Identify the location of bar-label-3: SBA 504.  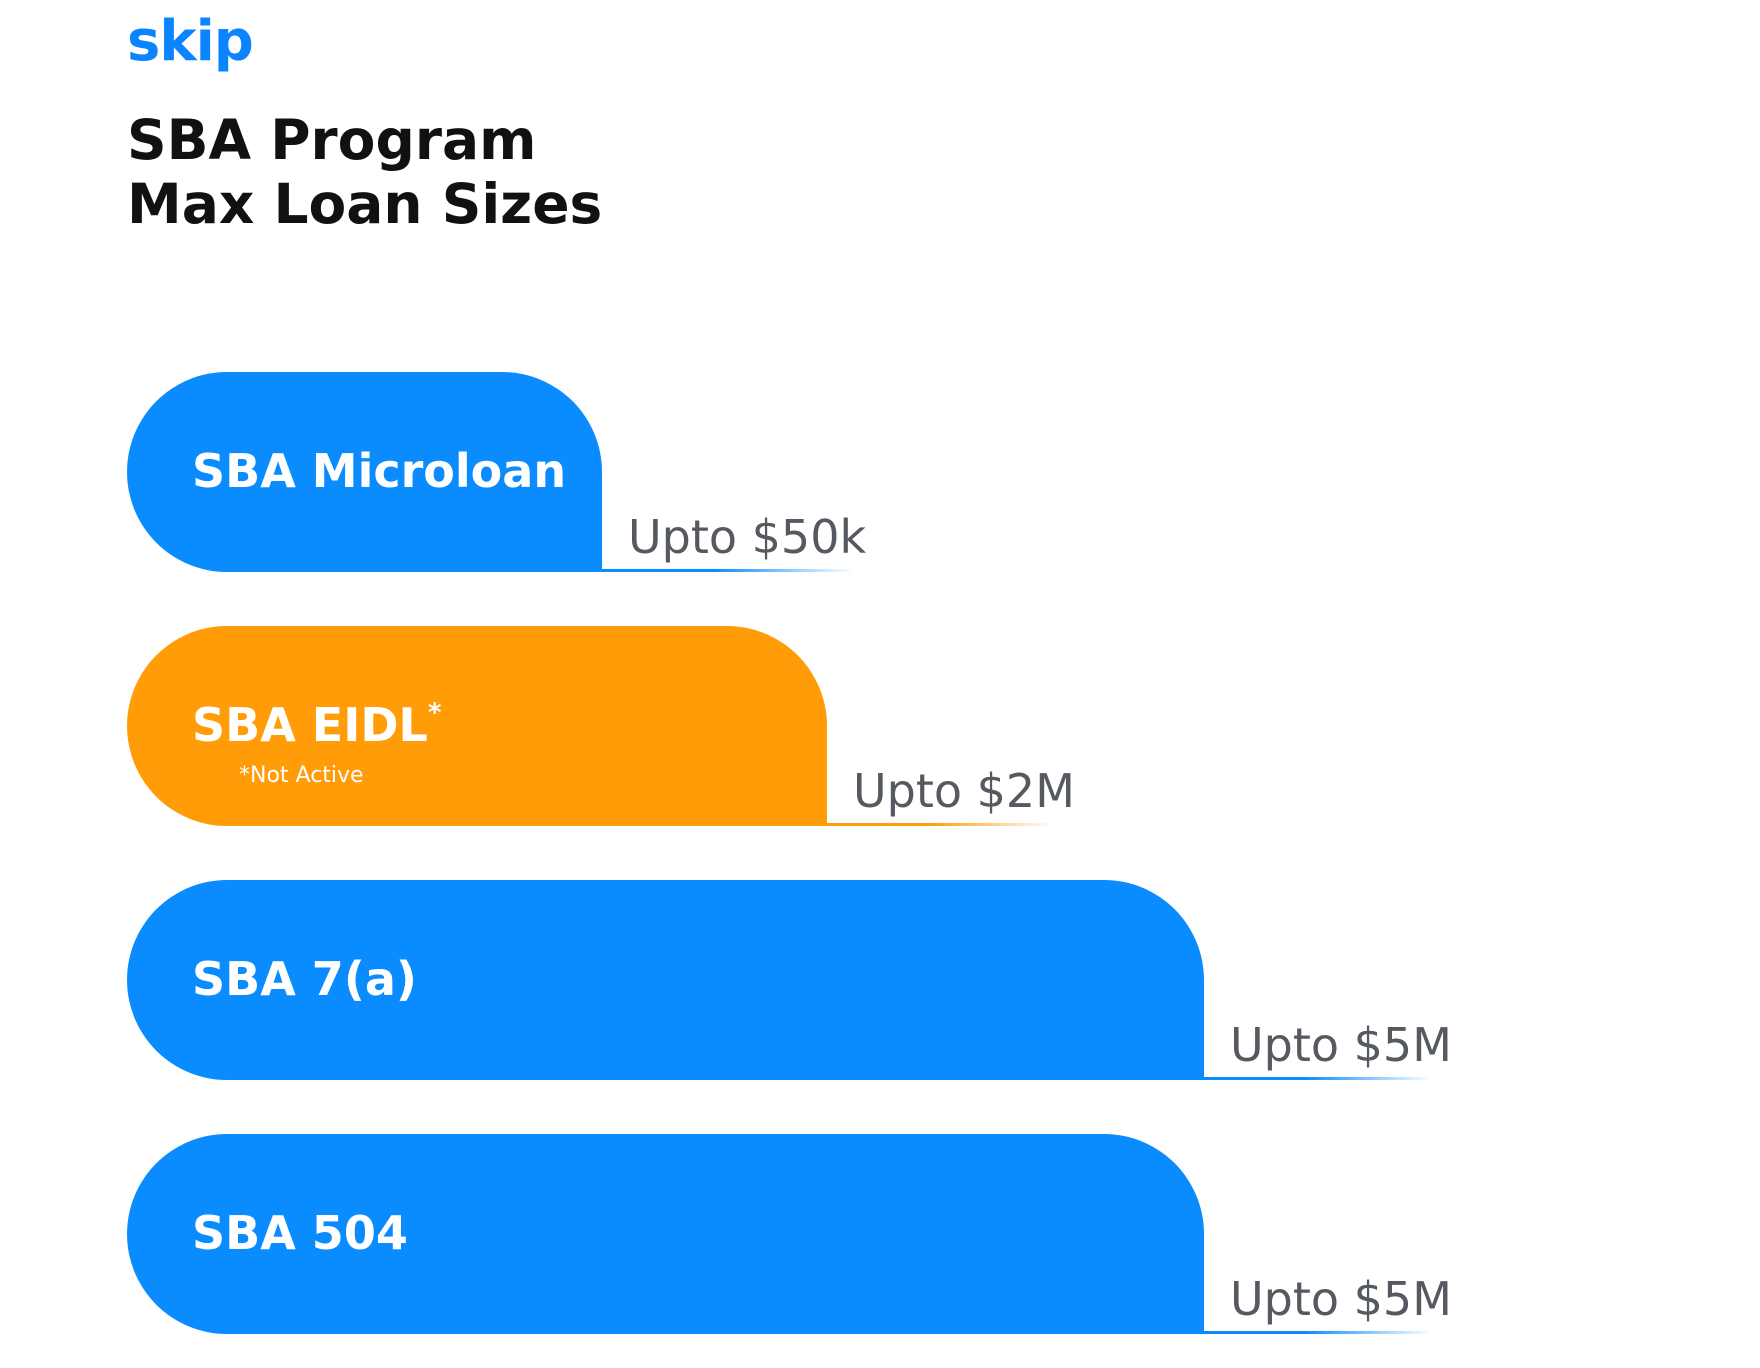
(300, 1233).